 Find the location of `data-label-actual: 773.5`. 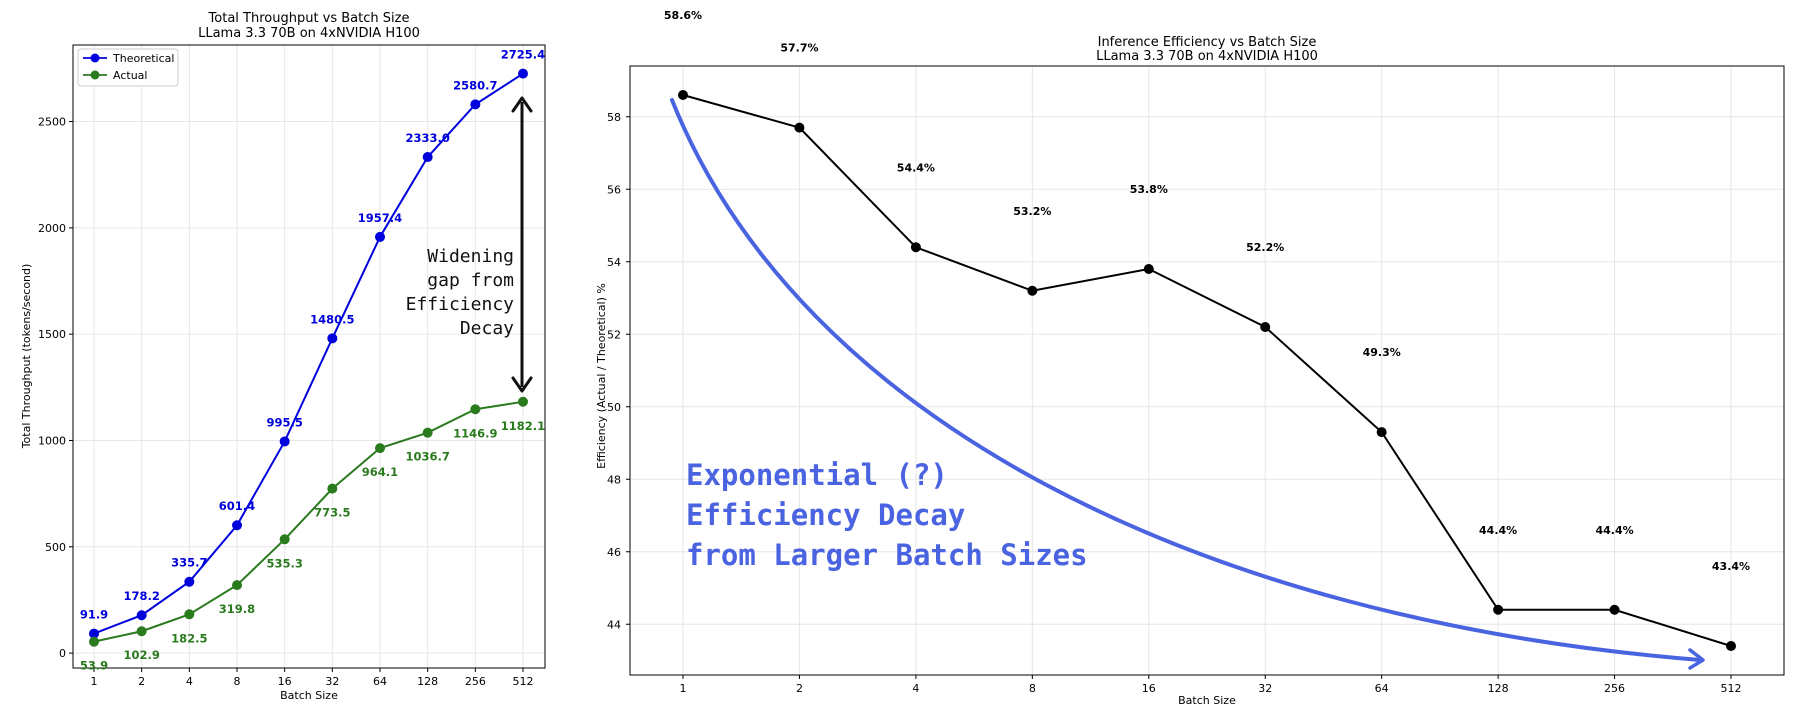

data-label-actual: 773.5 is located at coordinates (332, 513).